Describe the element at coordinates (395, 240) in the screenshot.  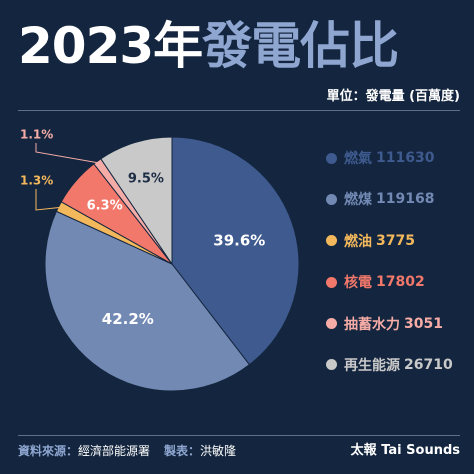
I see `legend-value: 3775` at that location.